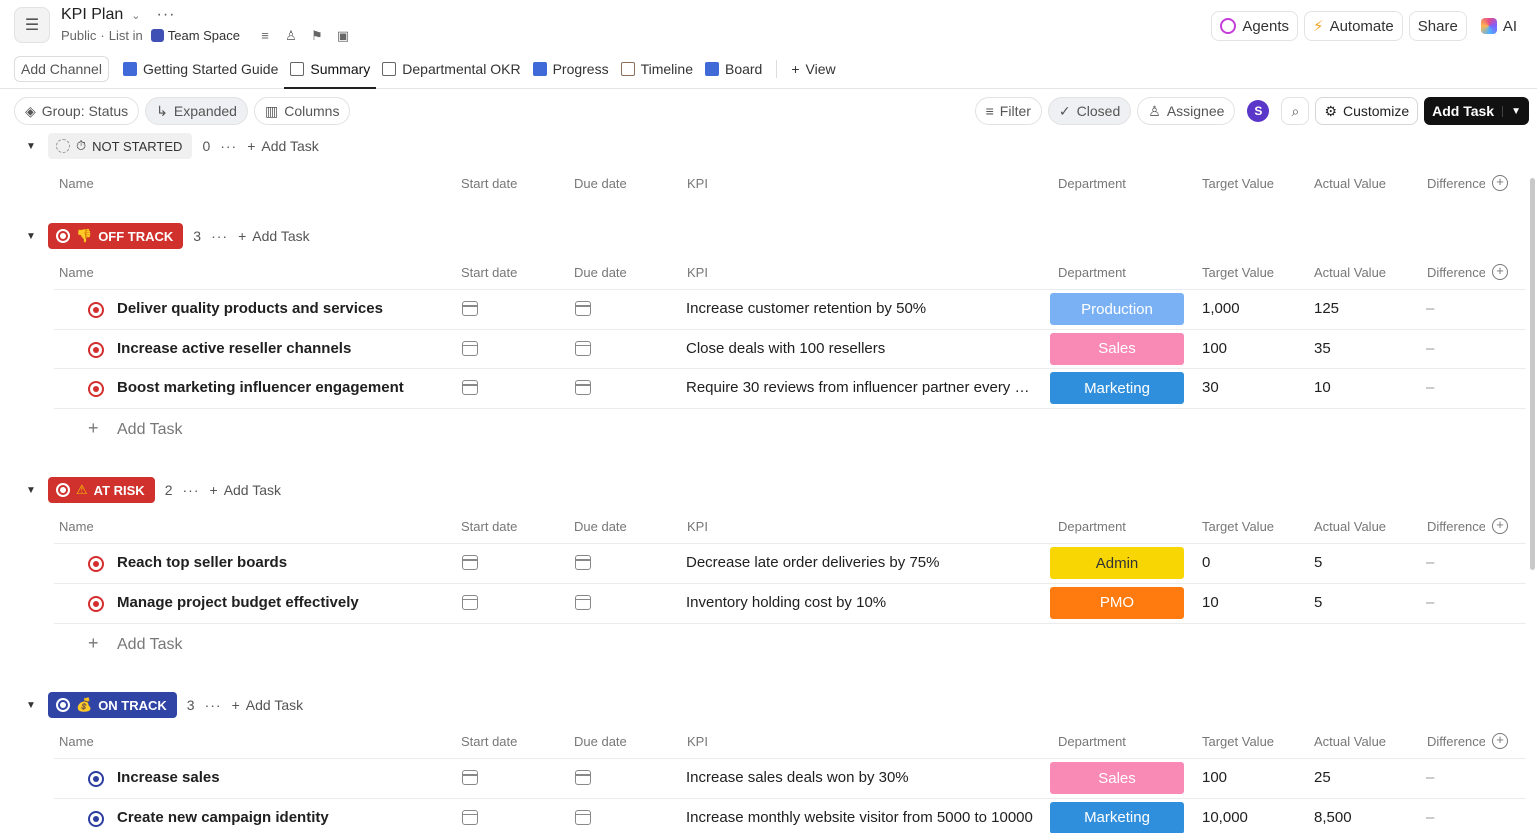  I want to click on status-badge: 👎 OFF TRACK, so click(116, 236).